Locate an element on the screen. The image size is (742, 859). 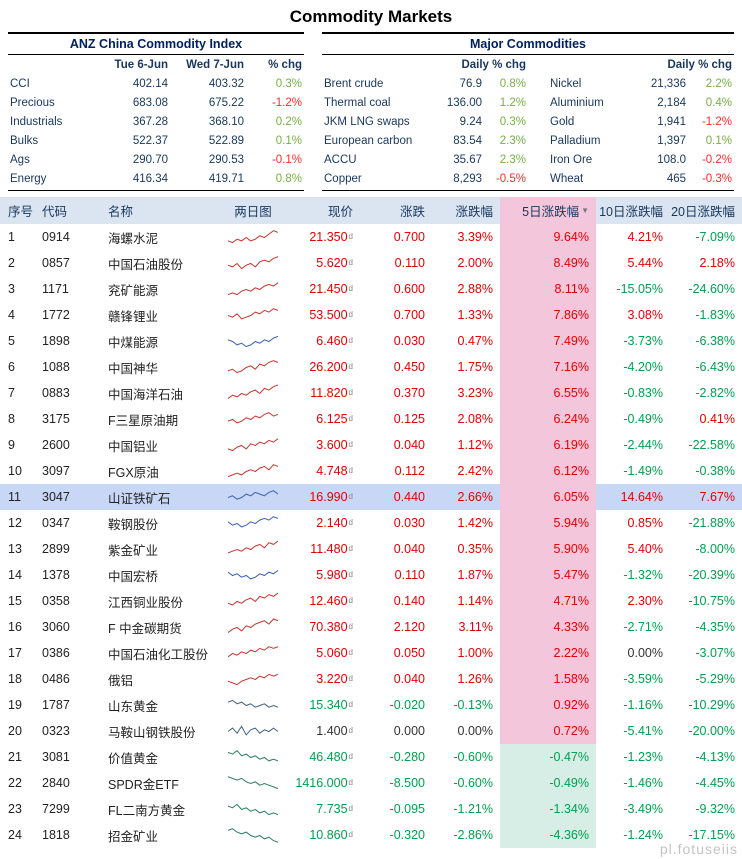
col-header-5: 涨跌 is located at coordinates (412, 212).